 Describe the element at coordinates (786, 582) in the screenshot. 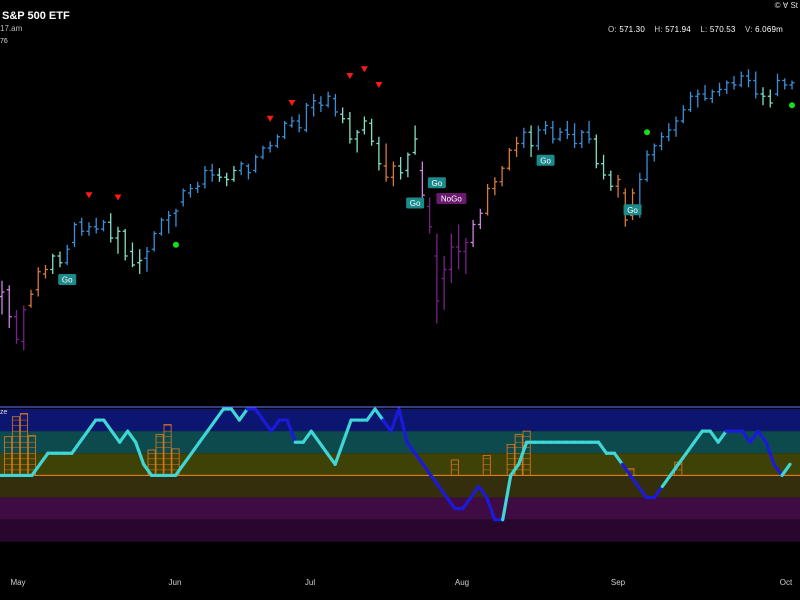

I see `x-tick-label: Oct` at that location.